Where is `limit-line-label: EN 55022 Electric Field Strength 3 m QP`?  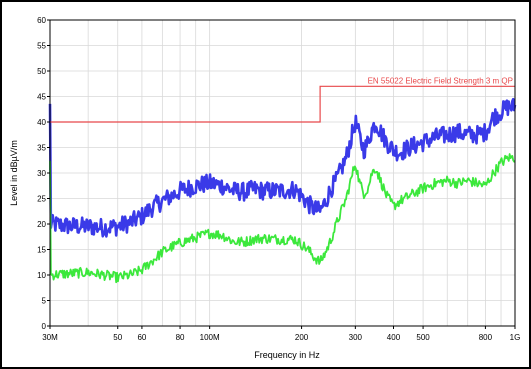
limit-line-label: EN 55022 Electric Field Strength 3 m QP is located at coordinates (440, 80).